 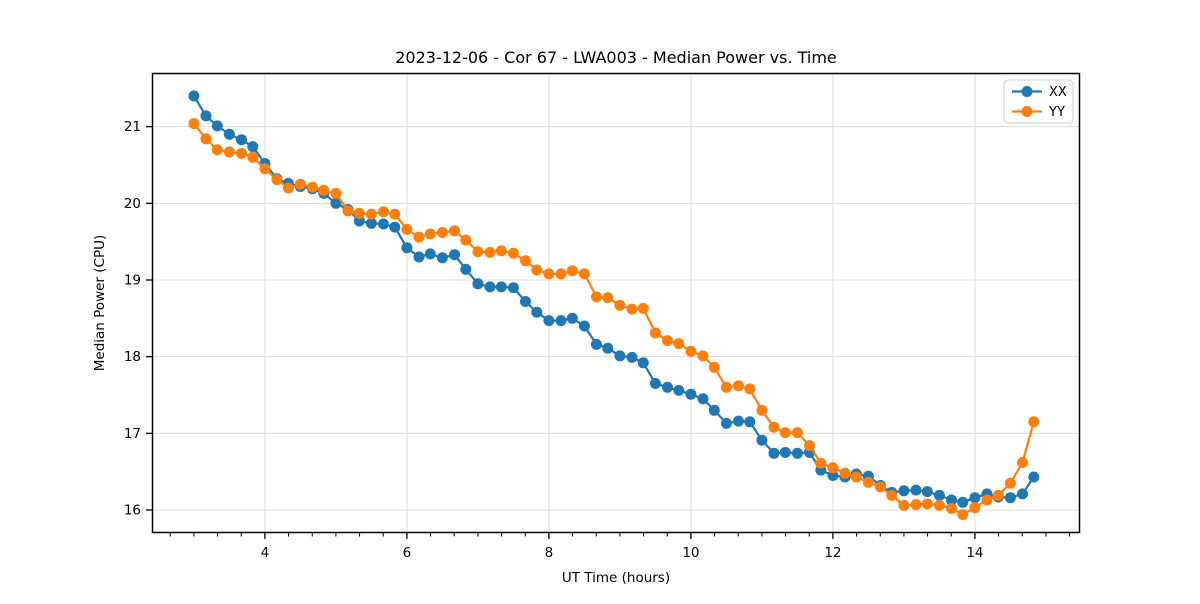 What do you see at coordinates (132, 281) in the screenshot?
I see `y-tick-label: 19` at bounding box center [132, 281].